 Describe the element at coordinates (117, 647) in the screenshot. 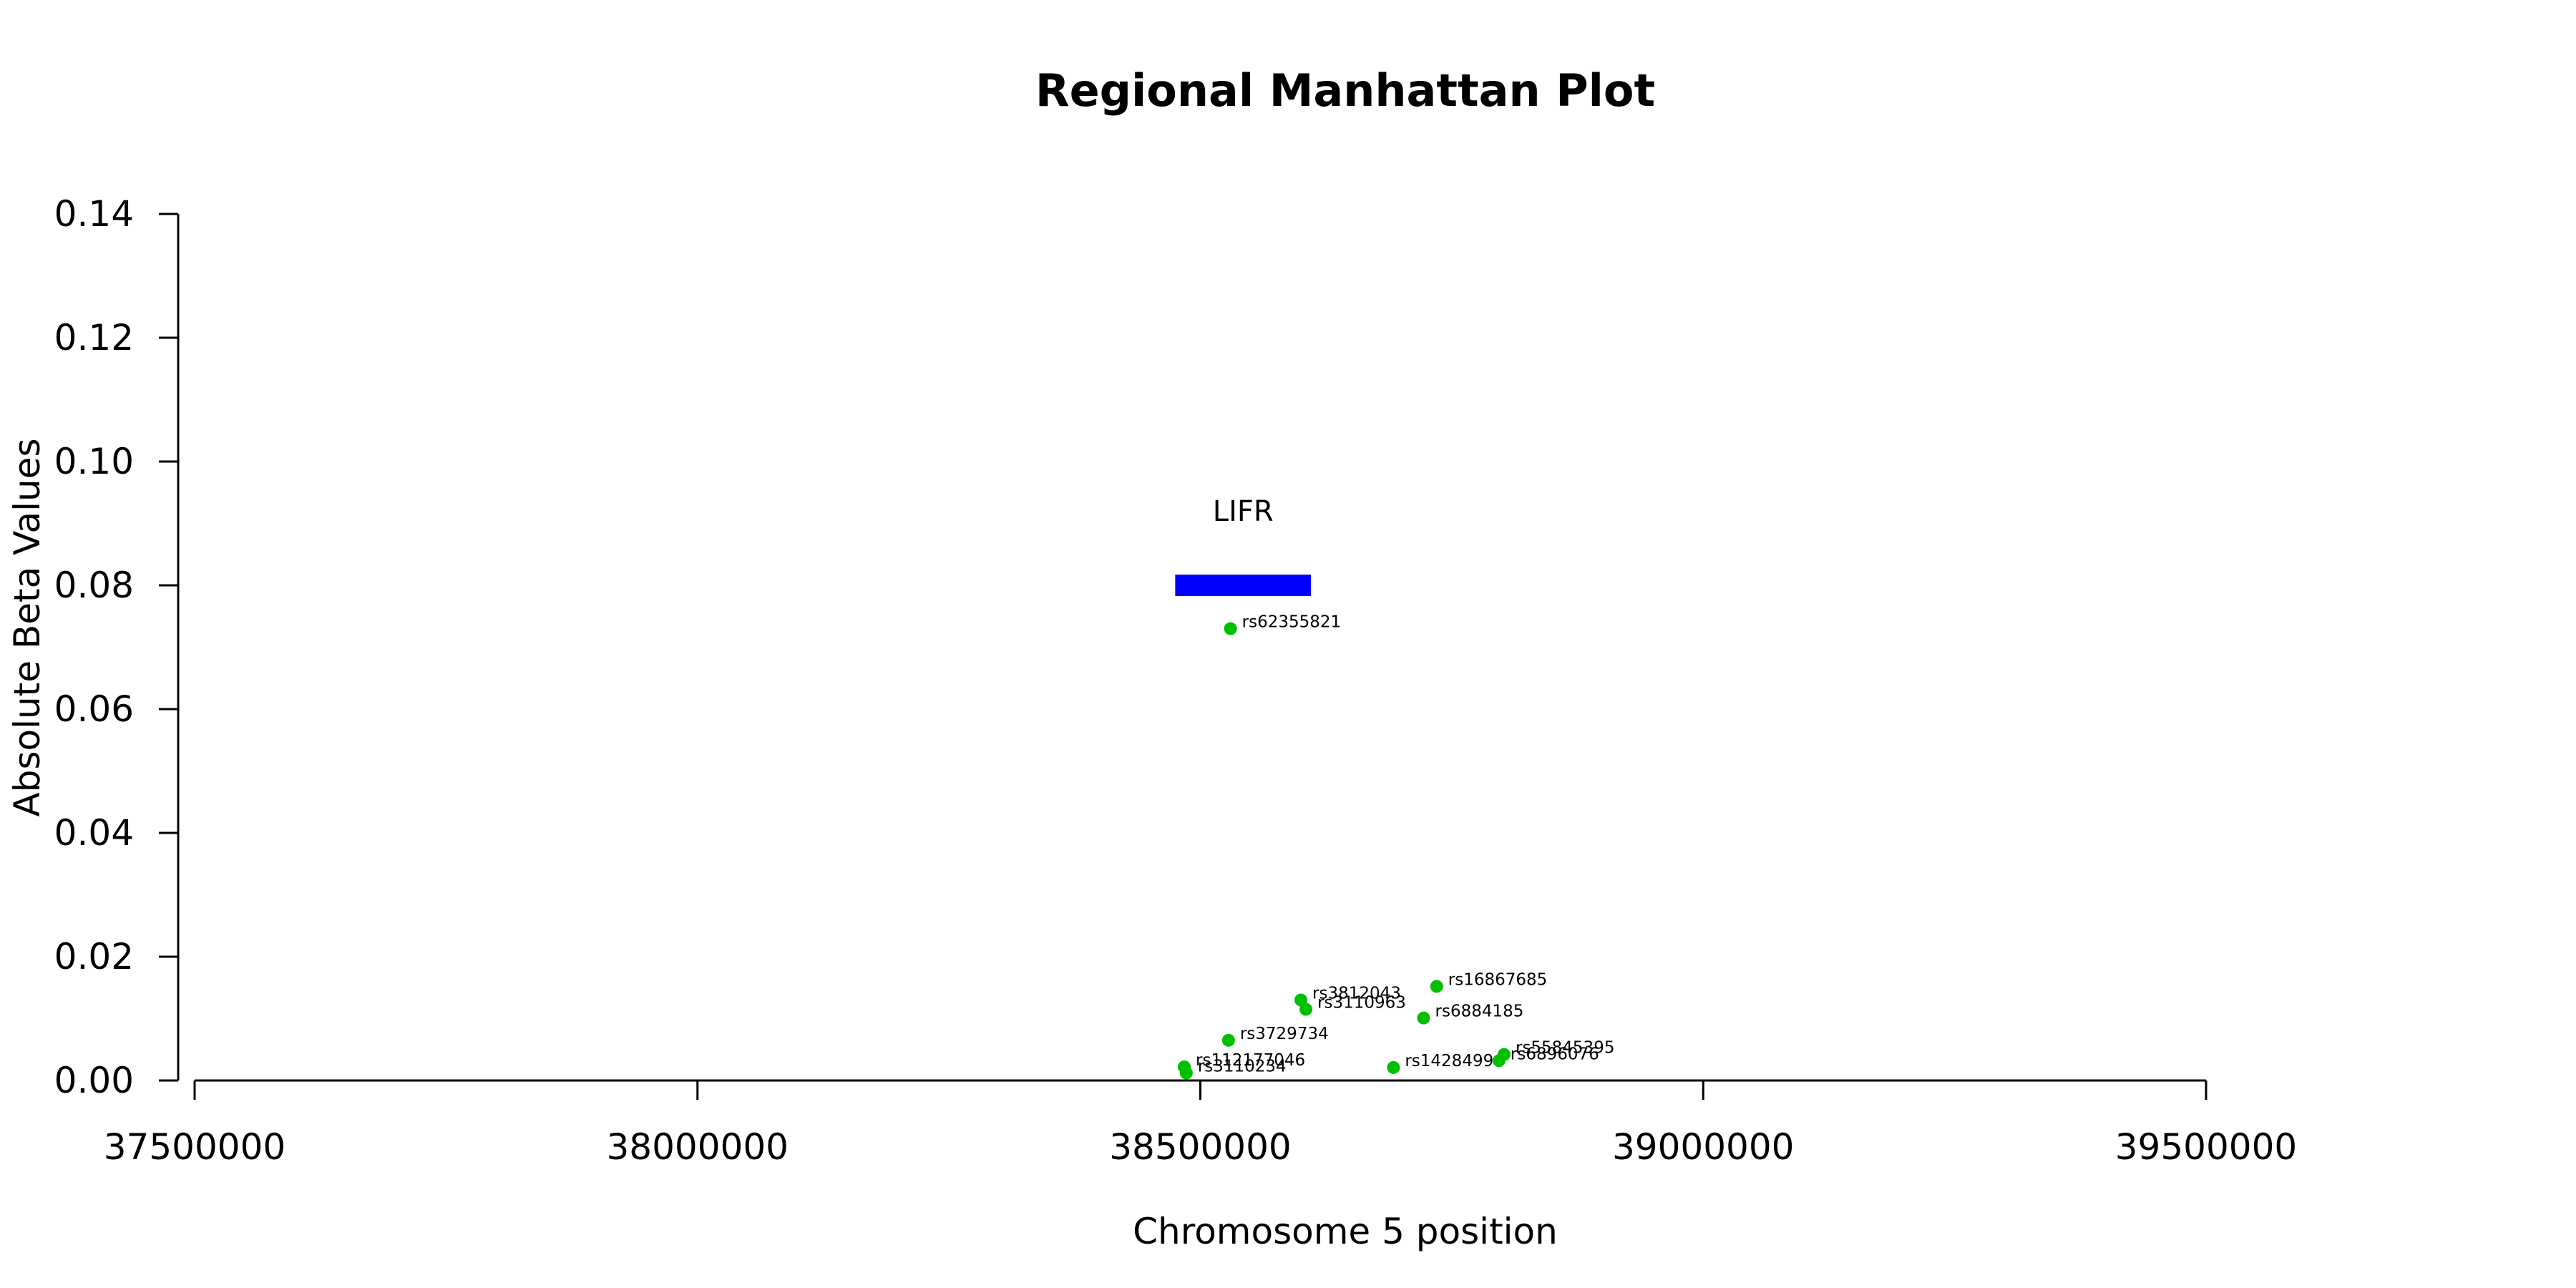

I see `y-axis: 0.00 0.02 0.04 0.06 0.08 0.10 0.12 0.14` at that location.